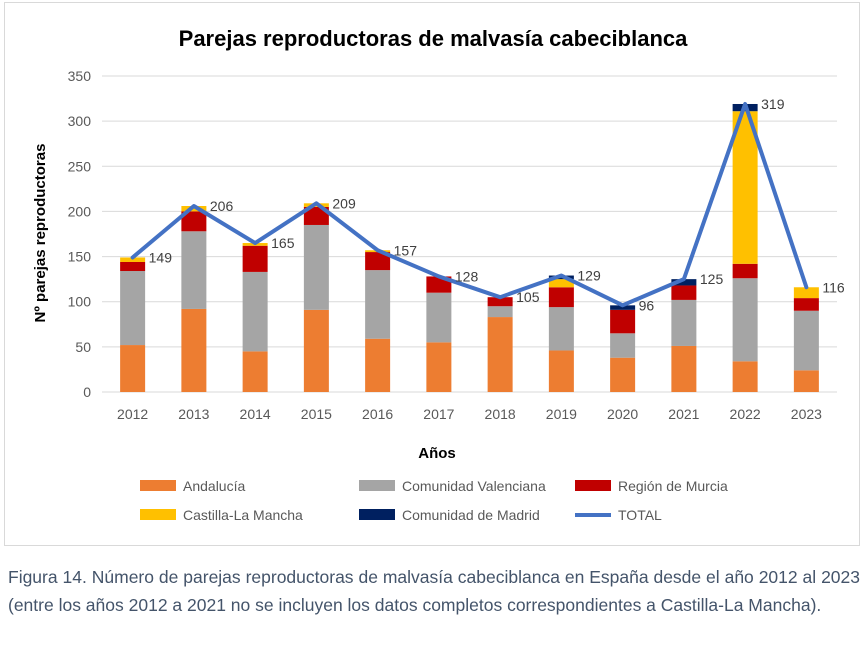 Image resolution: width=867 pixels, height=651 pixels. Describe the element at coordinates (589, 276) in the screenshot. I see `total-data-label: 129` at that location.